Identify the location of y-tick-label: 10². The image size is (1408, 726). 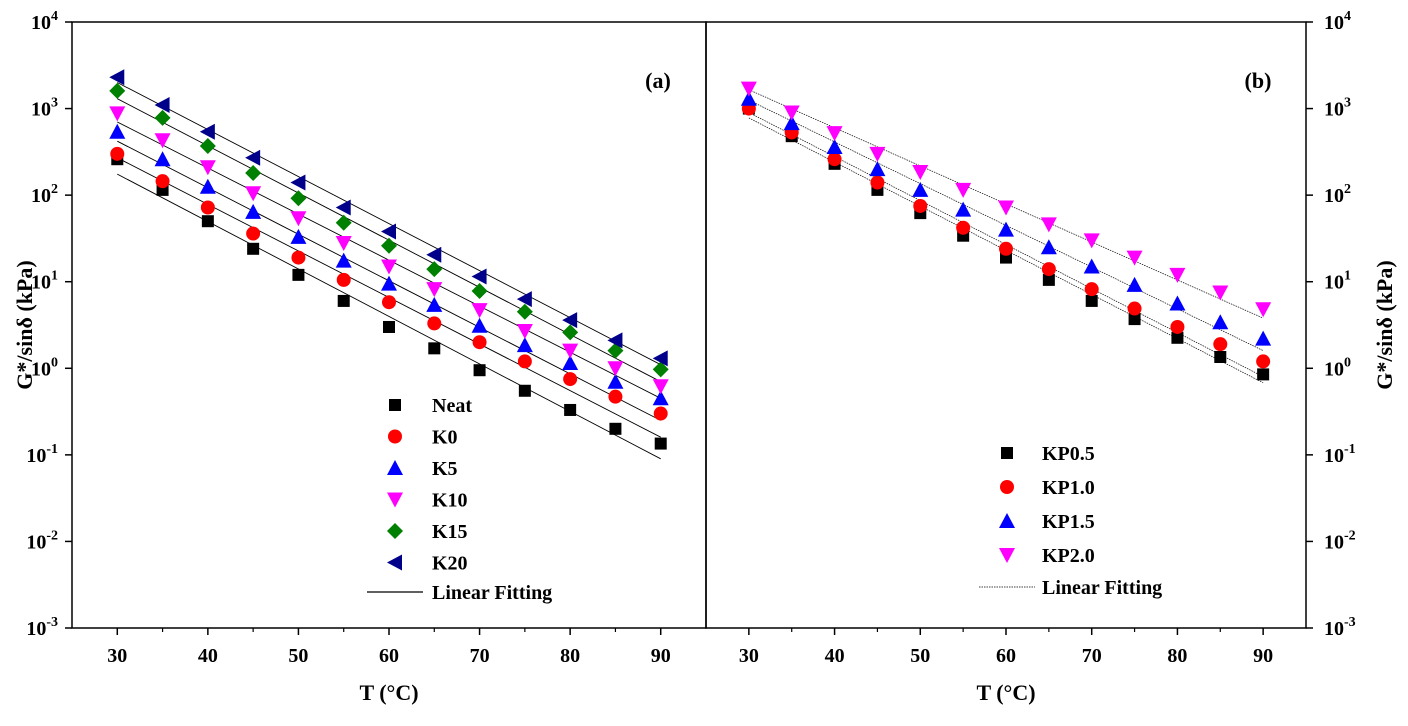
(44, 194).